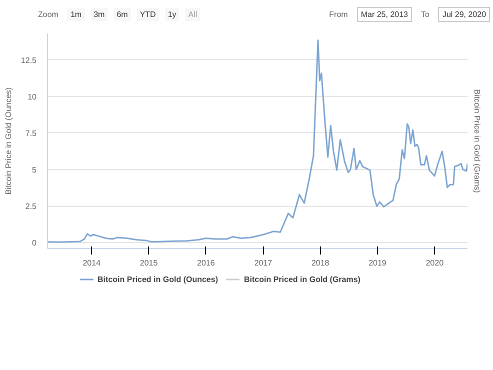 The image size is (493, 370). I want to click on text: Mar 25, 2013, so click(384, 14).